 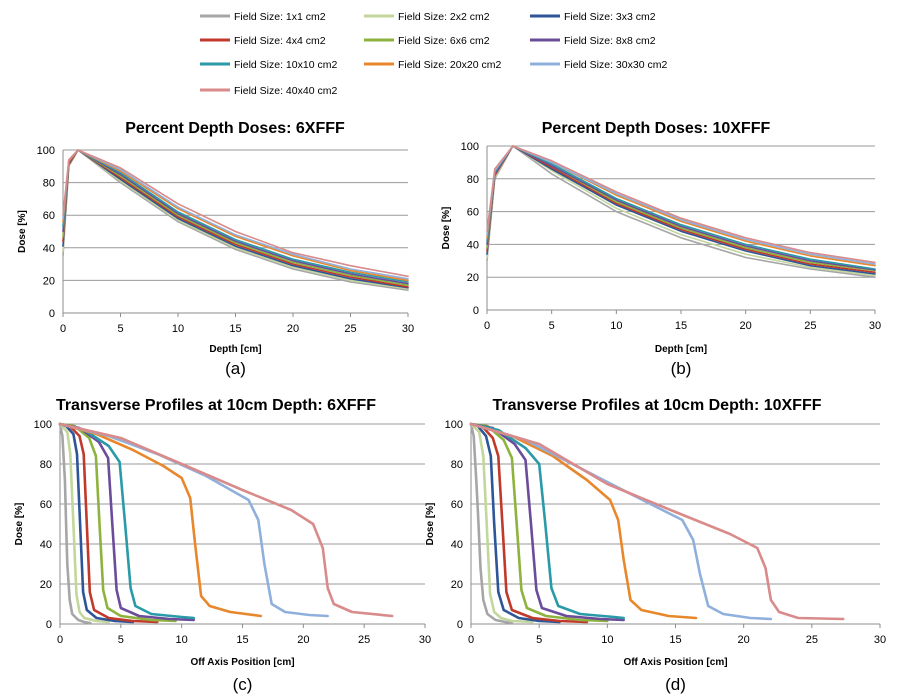 What do you see at coordinates (235, 368) in the screenshot?
I see `panel-label: (a)` at bounding box center [235, 368].